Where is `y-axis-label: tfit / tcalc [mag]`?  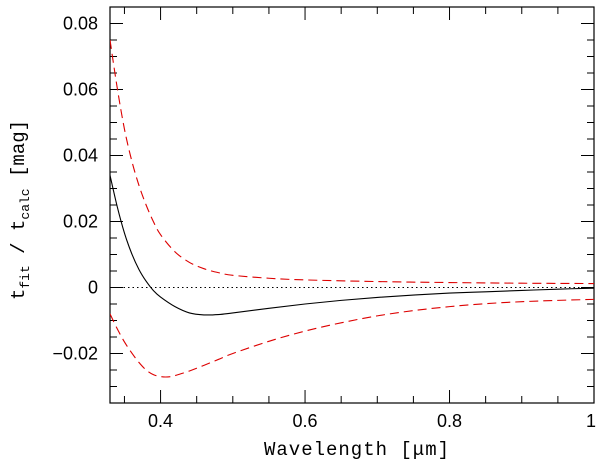 y-axis-label: tfit / tcalc [mag] is located at coordinates (20, 210).